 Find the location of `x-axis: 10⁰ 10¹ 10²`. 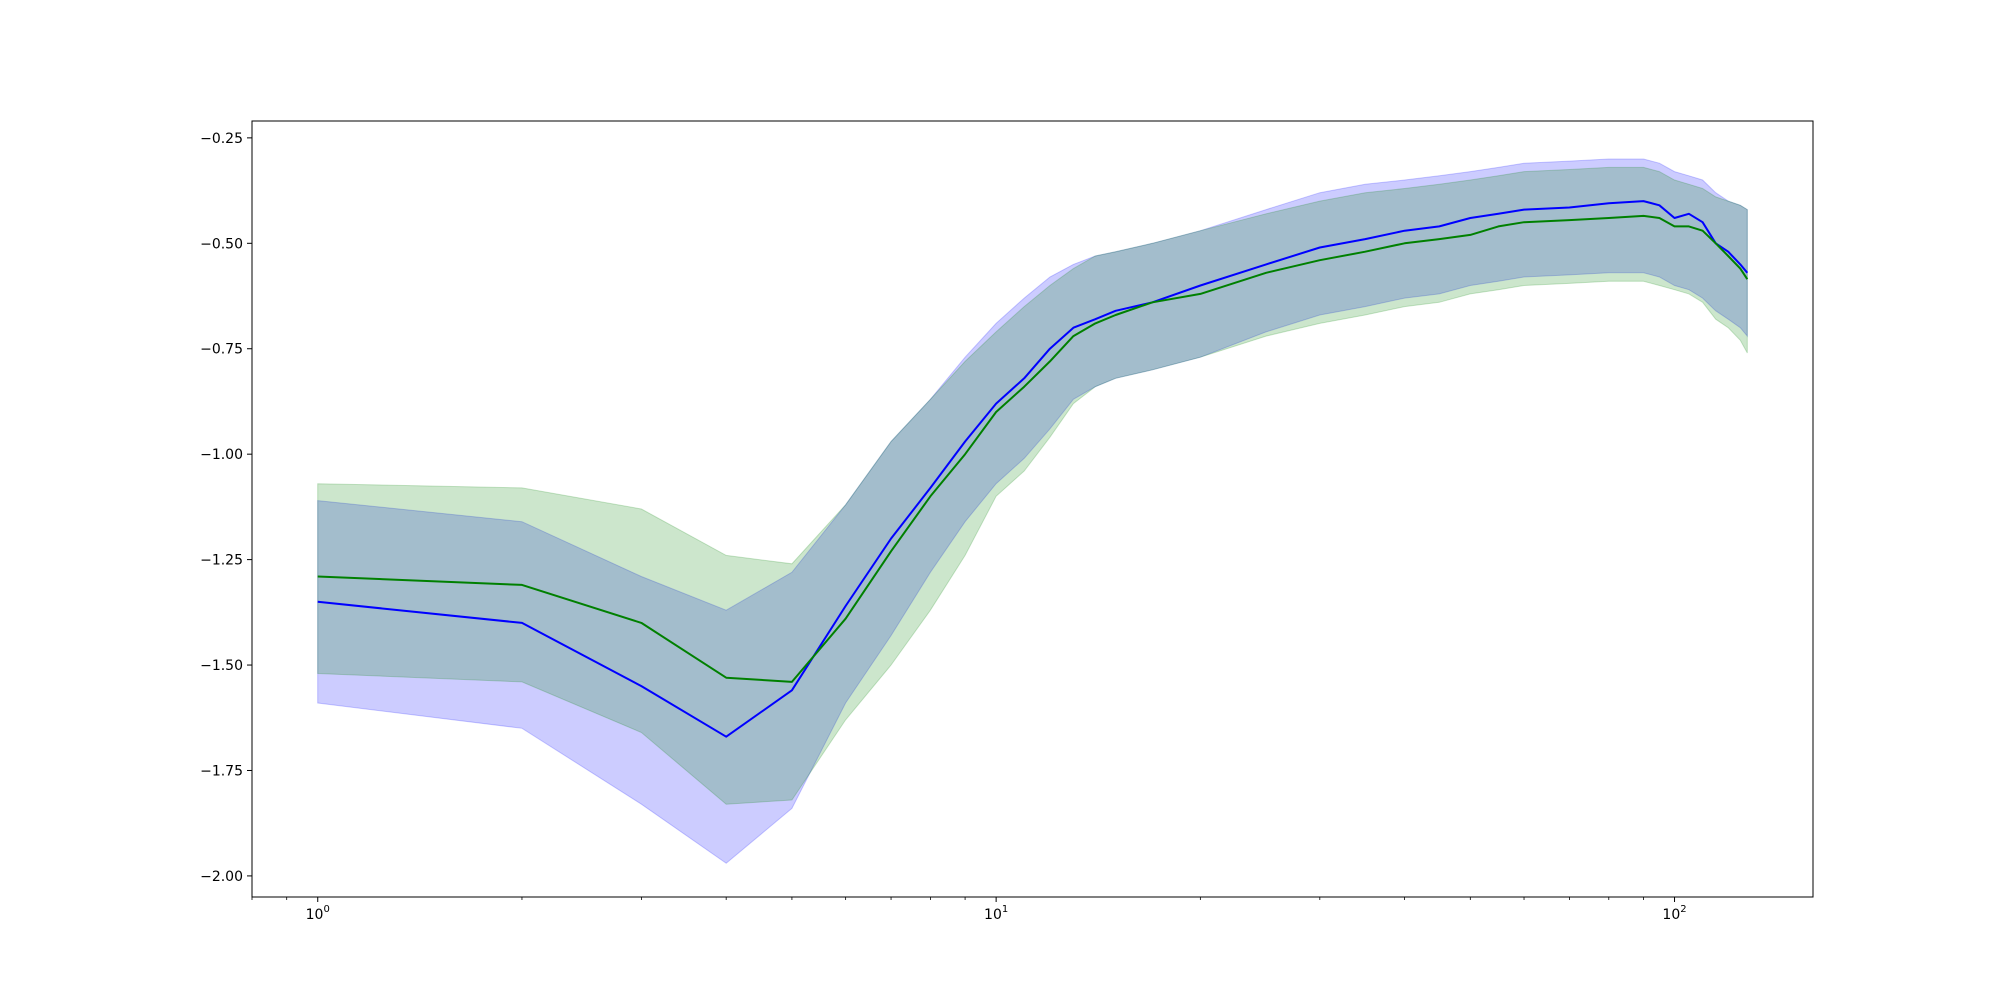

x-axis: 10⁰ 10¹ 10² is located at coordinates (969, 910).